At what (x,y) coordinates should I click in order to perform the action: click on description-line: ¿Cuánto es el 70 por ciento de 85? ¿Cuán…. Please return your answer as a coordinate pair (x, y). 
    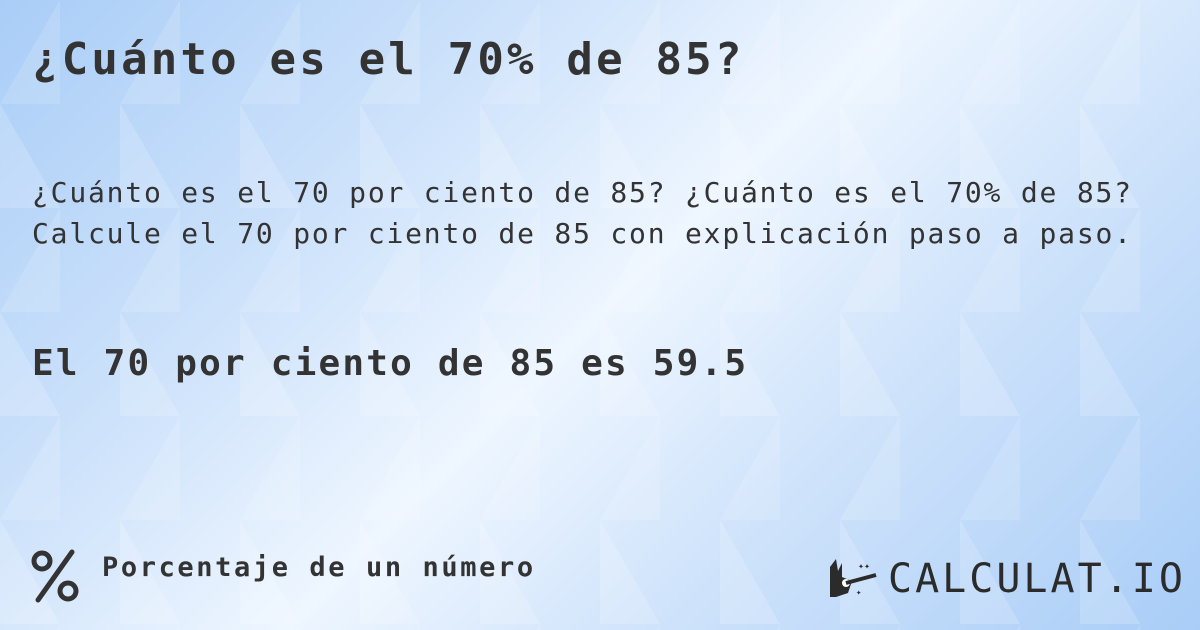
    Looking at the image, I should click on (582, 192).